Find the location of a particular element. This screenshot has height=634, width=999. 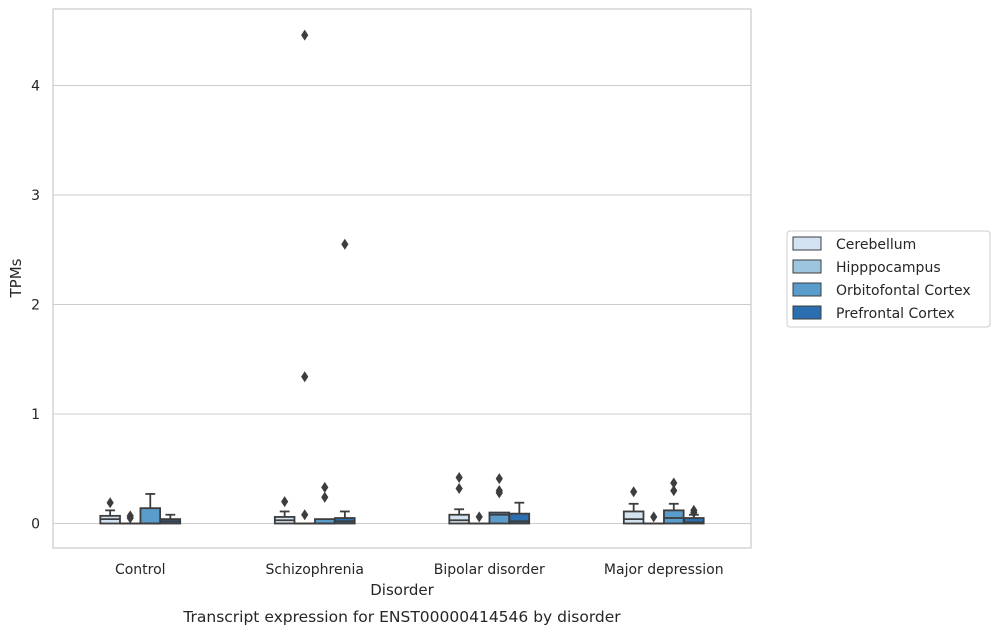

legend-frame is located at coordinates (888, 279).